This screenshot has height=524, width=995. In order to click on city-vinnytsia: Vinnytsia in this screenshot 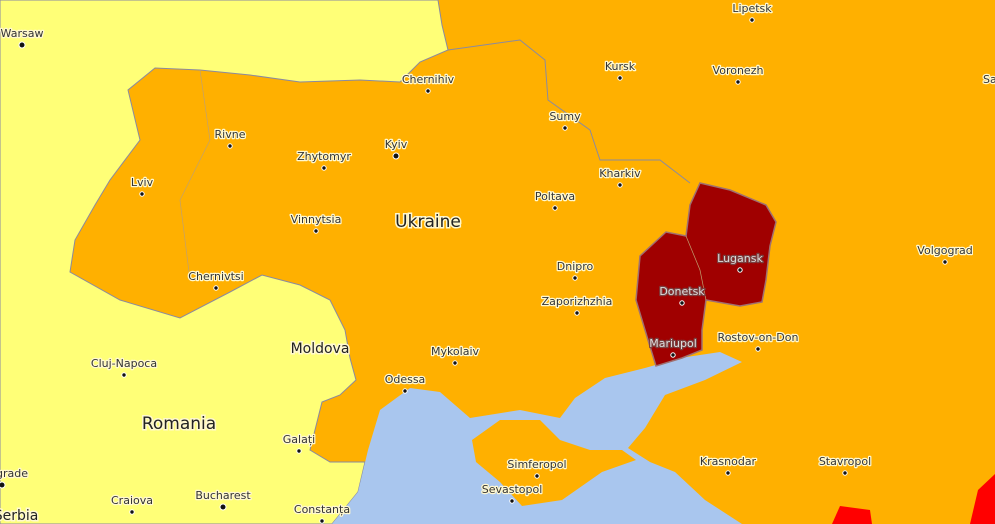, I will do `click(316, 223)`.